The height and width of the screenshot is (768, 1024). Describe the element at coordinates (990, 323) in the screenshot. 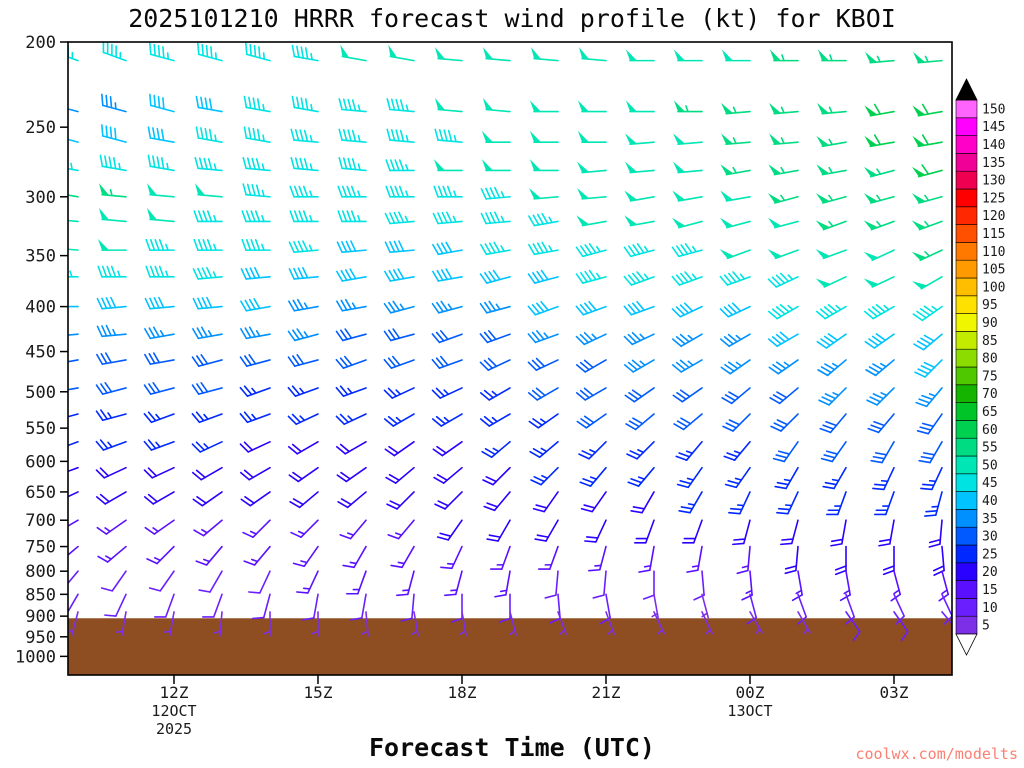

I see `colorbar-tick-label: 90` at that location.